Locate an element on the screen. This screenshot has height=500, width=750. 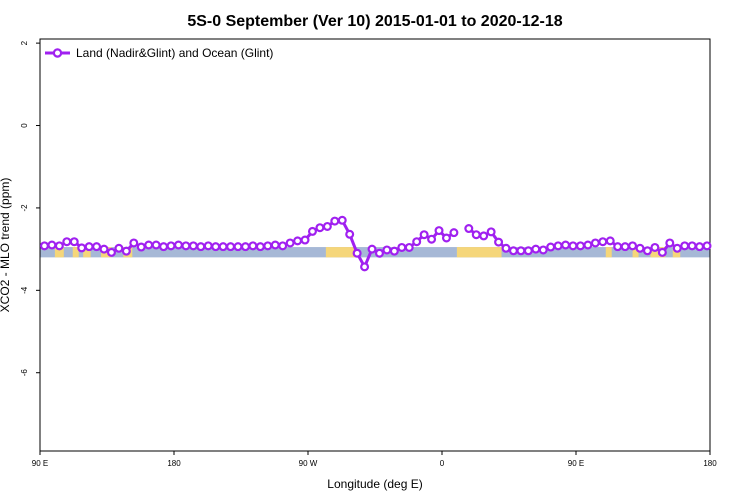
x-tick-label: 0 is located at coordinates (442, 463).